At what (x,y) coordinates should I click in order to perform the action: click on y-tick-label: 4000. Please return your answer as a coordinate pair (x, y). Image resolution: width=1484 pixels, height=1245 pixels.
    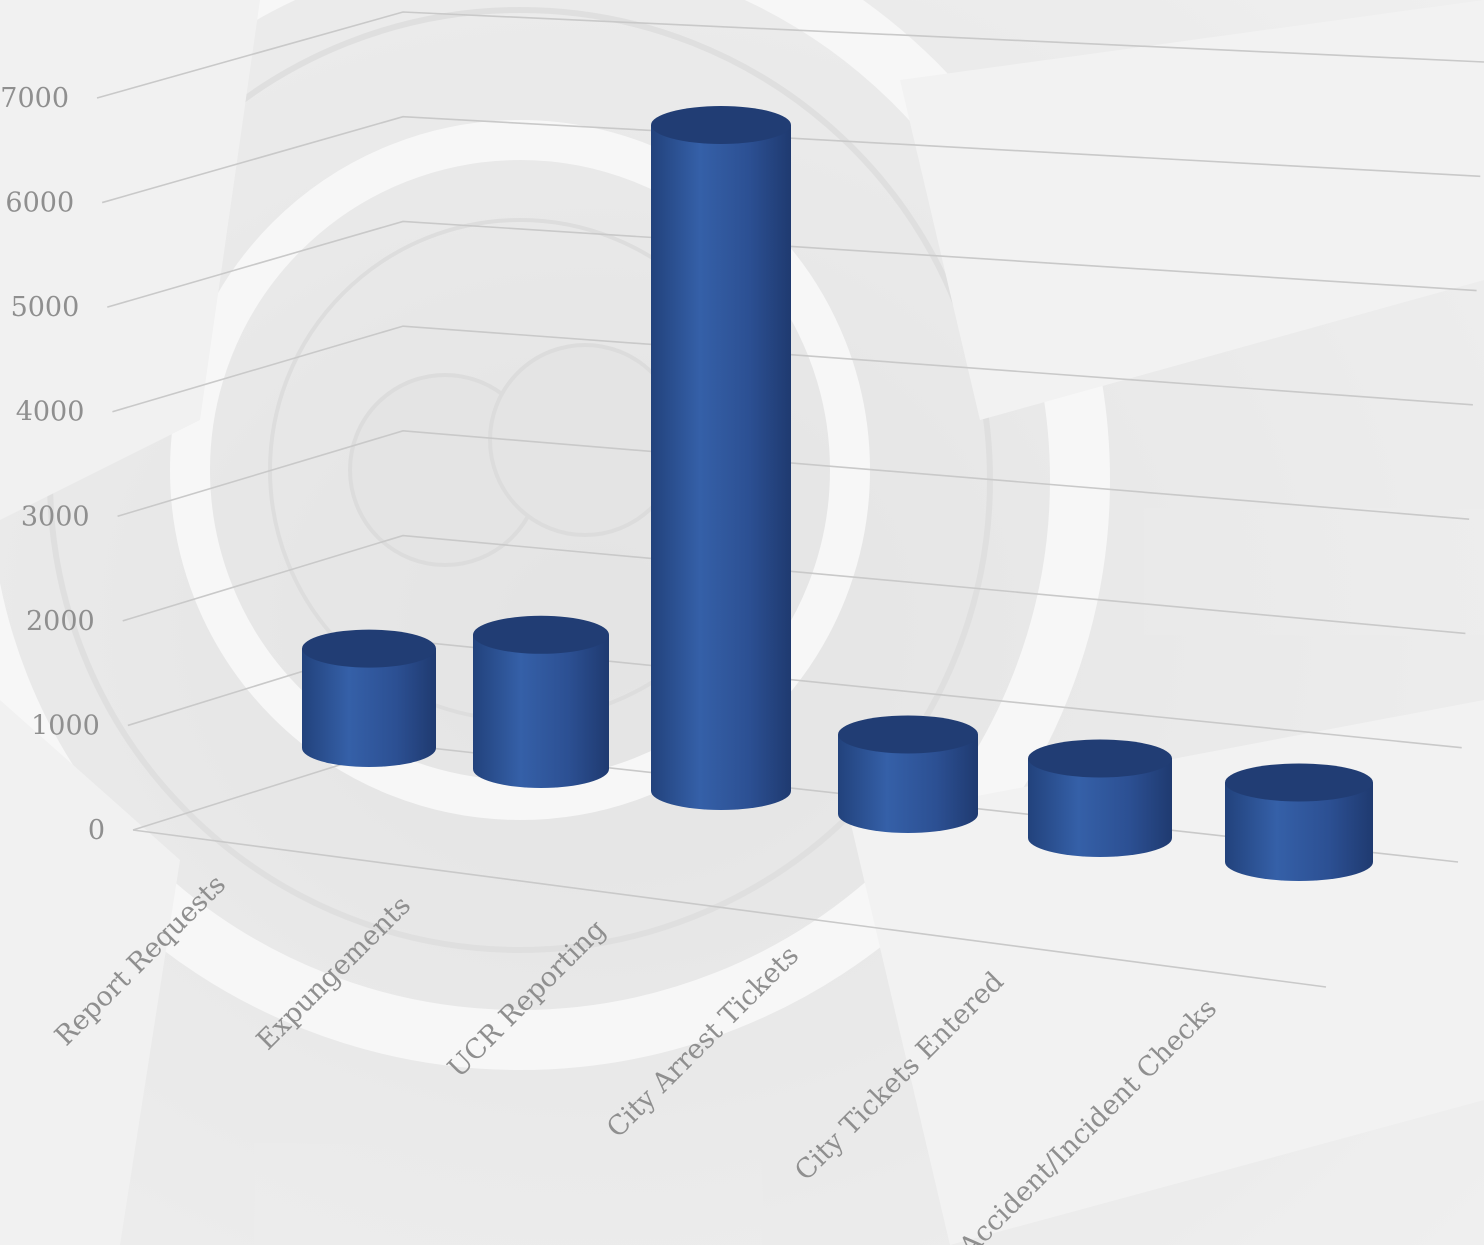
    Looking at the image, I should click on (50, 412).